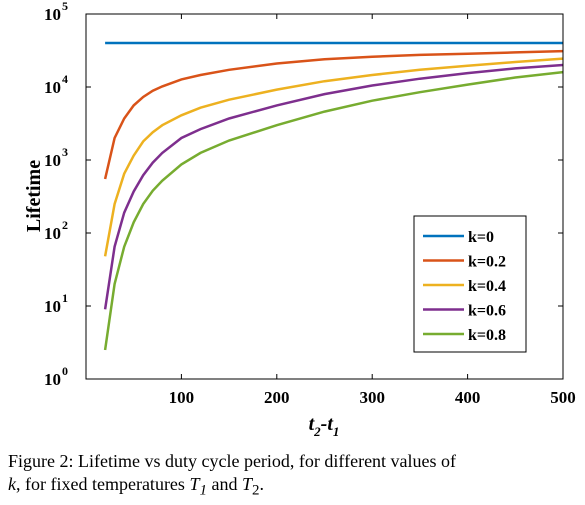  What do you see at coordinates (182, 397) in the screenshot?
I see `x-tick-label-0: 100` at bounding box center [182, 397].